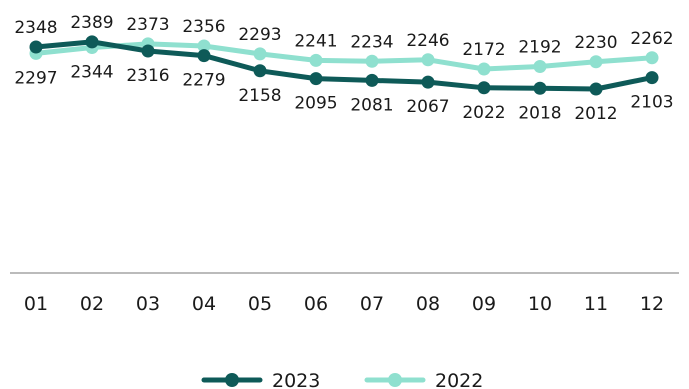  I want to click on data-label-2023-12: 2103, so click(651, 103).